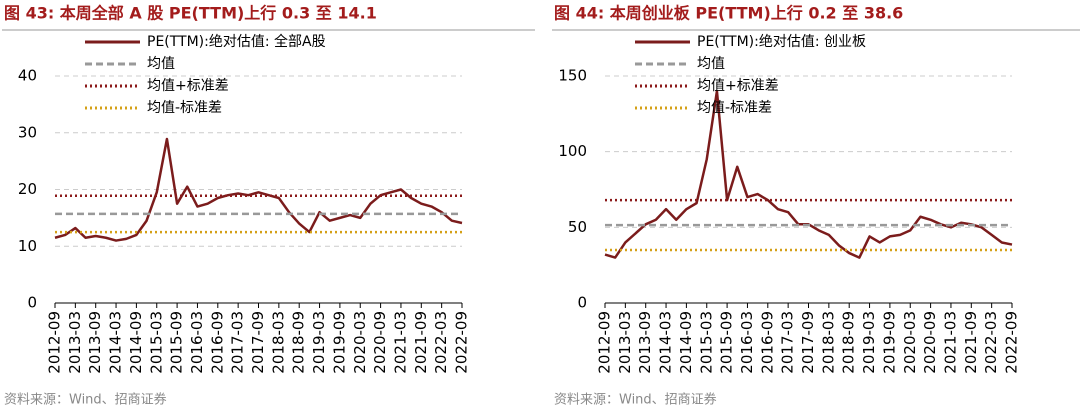 This screenshot has height=412, width=1080. I want to click on legend-label: PE(TTM):绝对估值: 全部A股, so click(236, 41).